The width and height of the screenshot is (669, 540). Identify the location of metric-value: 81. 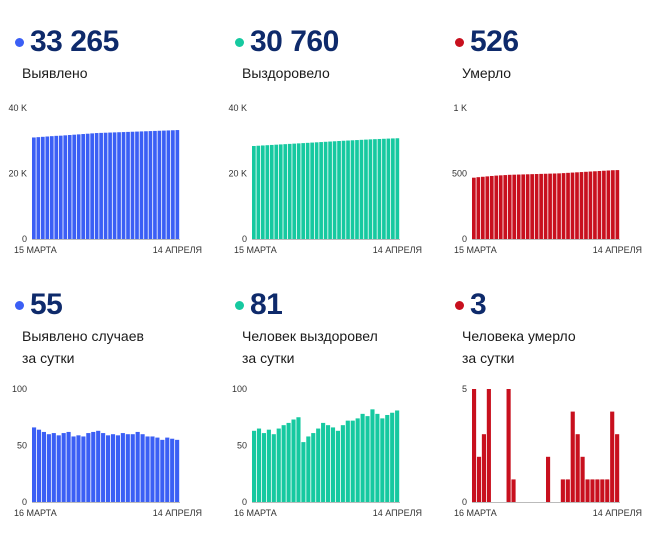
(266, 304).